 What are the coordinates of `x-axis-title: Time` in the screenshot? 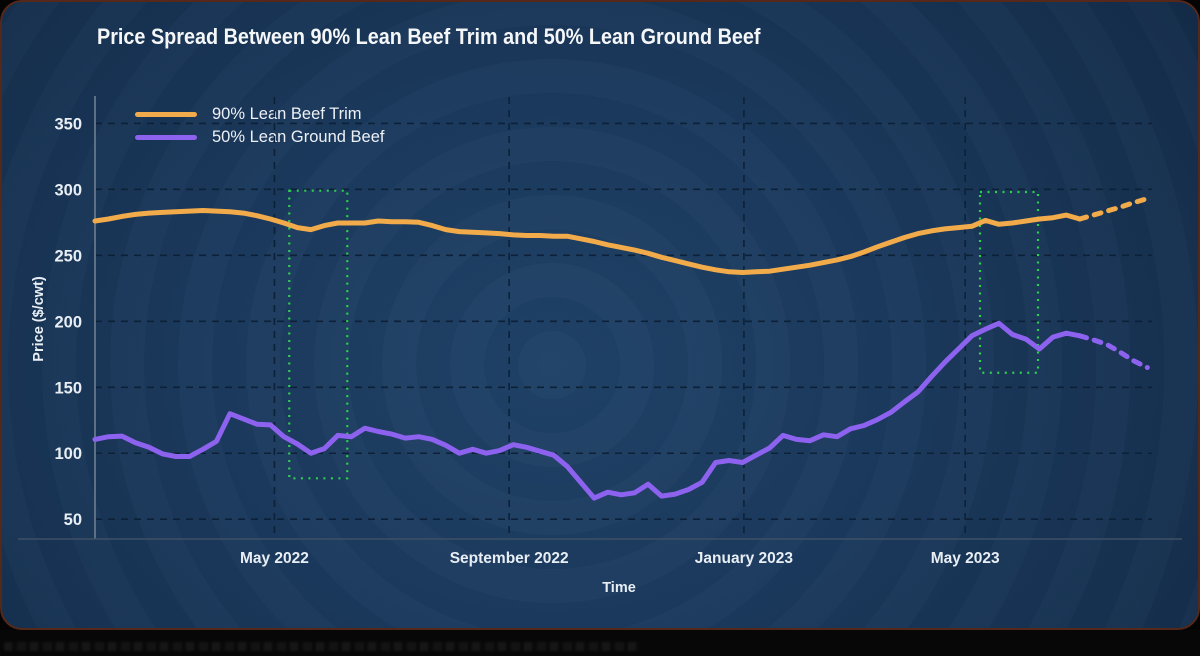 It's located at (619, 588).